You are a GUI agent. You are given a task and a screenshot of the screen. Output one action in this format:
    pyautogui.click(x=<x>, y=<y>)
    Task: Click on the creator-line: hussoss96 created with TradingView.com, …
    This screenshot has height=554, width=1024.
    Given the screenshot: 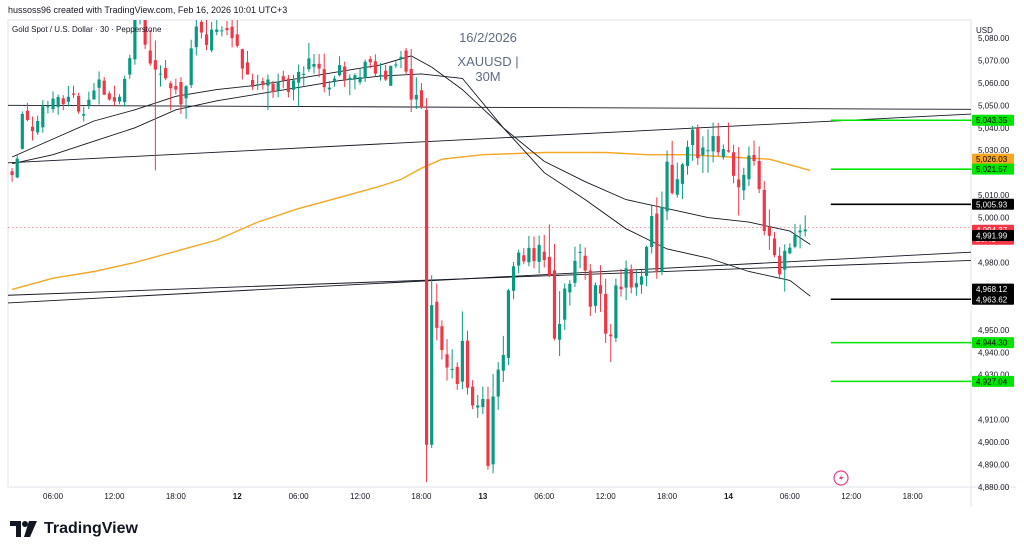 What is the action you would take?
    pyautogui.click(x=148, y=10)
    